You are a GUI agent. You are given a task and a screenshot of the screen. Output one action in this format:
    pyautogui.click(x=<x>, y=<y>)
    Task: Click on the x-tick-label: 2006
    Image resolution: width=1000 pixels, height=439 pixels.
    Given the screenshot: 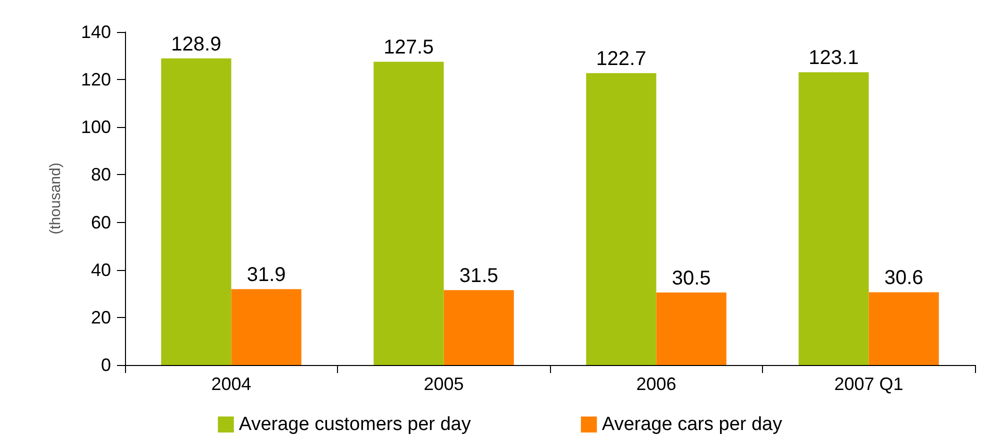 What is the action you would take?
    pyautogui.click(x=656, y=384)
    